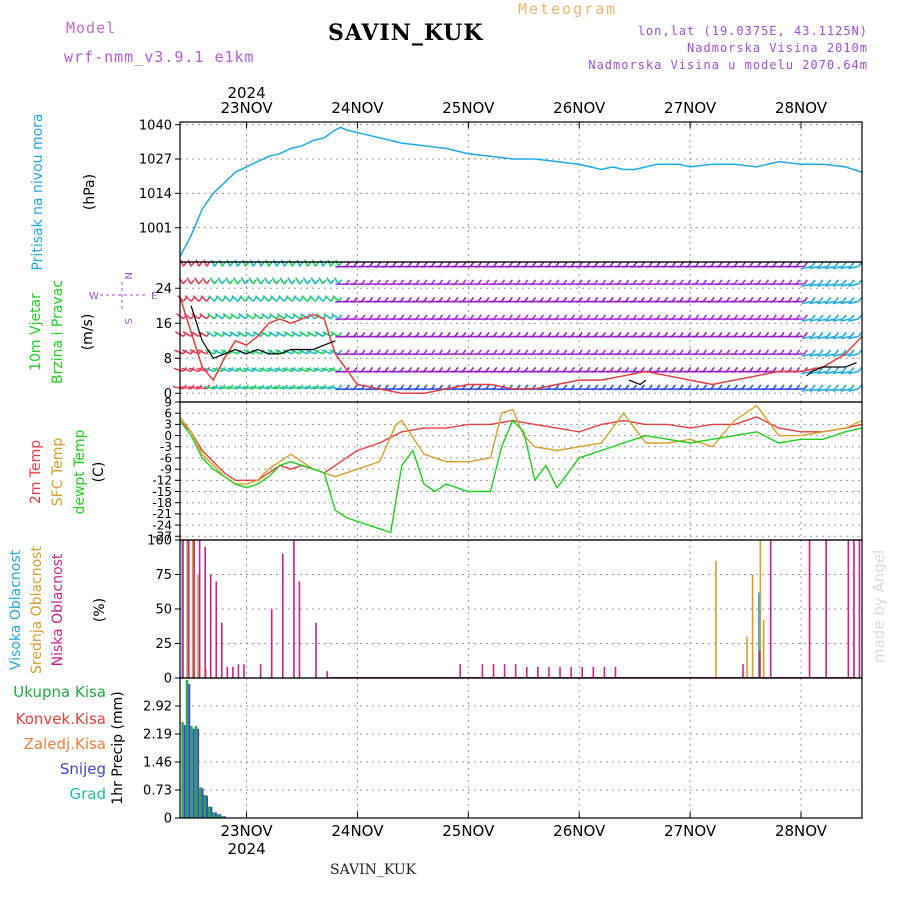  Describe the element at coordinates (521, 444) in the screenshot. I see `temp-sfc-line` at that location.